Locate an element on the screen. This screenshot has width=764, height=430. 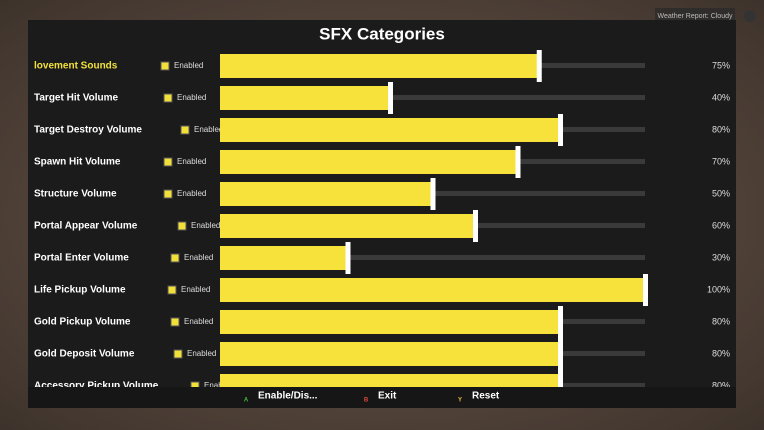
button-glyph: Y is located at coordinates (460, 401).